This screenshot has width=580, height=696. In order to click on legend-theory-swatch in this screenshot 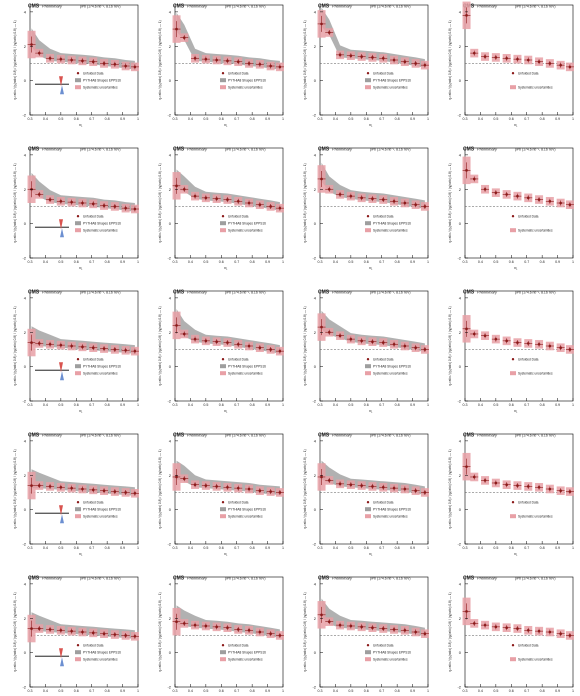, I will do `click(223, 223)`.